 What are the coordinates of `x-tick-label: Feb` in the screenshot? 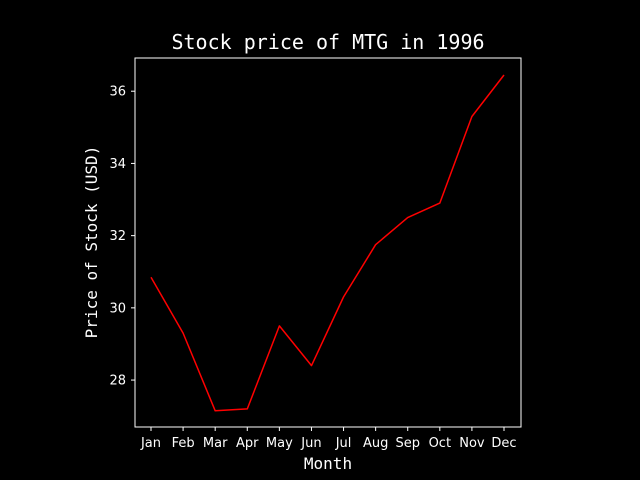 It's located at (183, 443).